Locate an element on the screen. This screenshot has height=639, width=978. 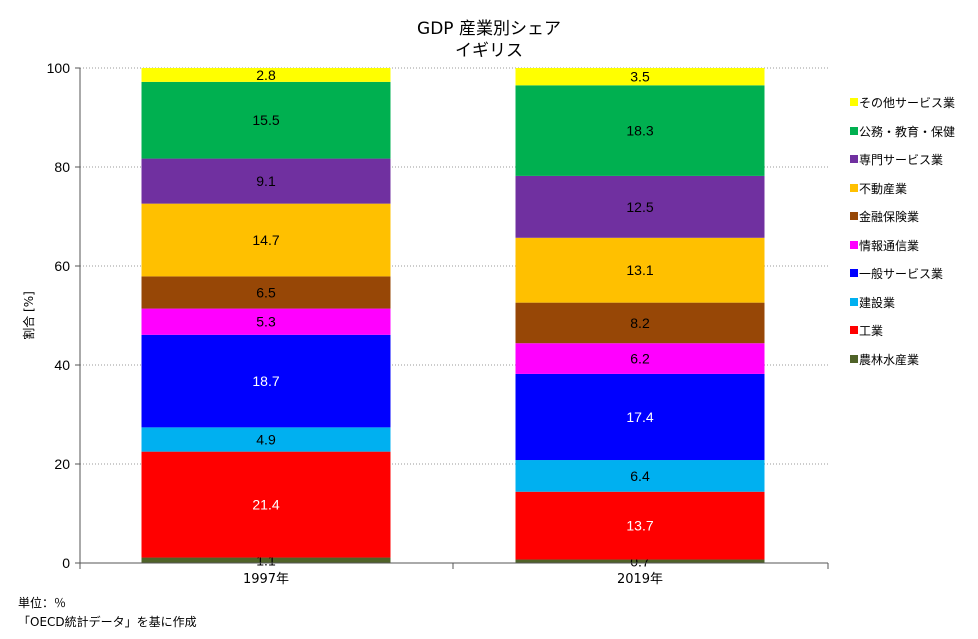
legend-label: 不動産業 is located at coordinates (883, 188).